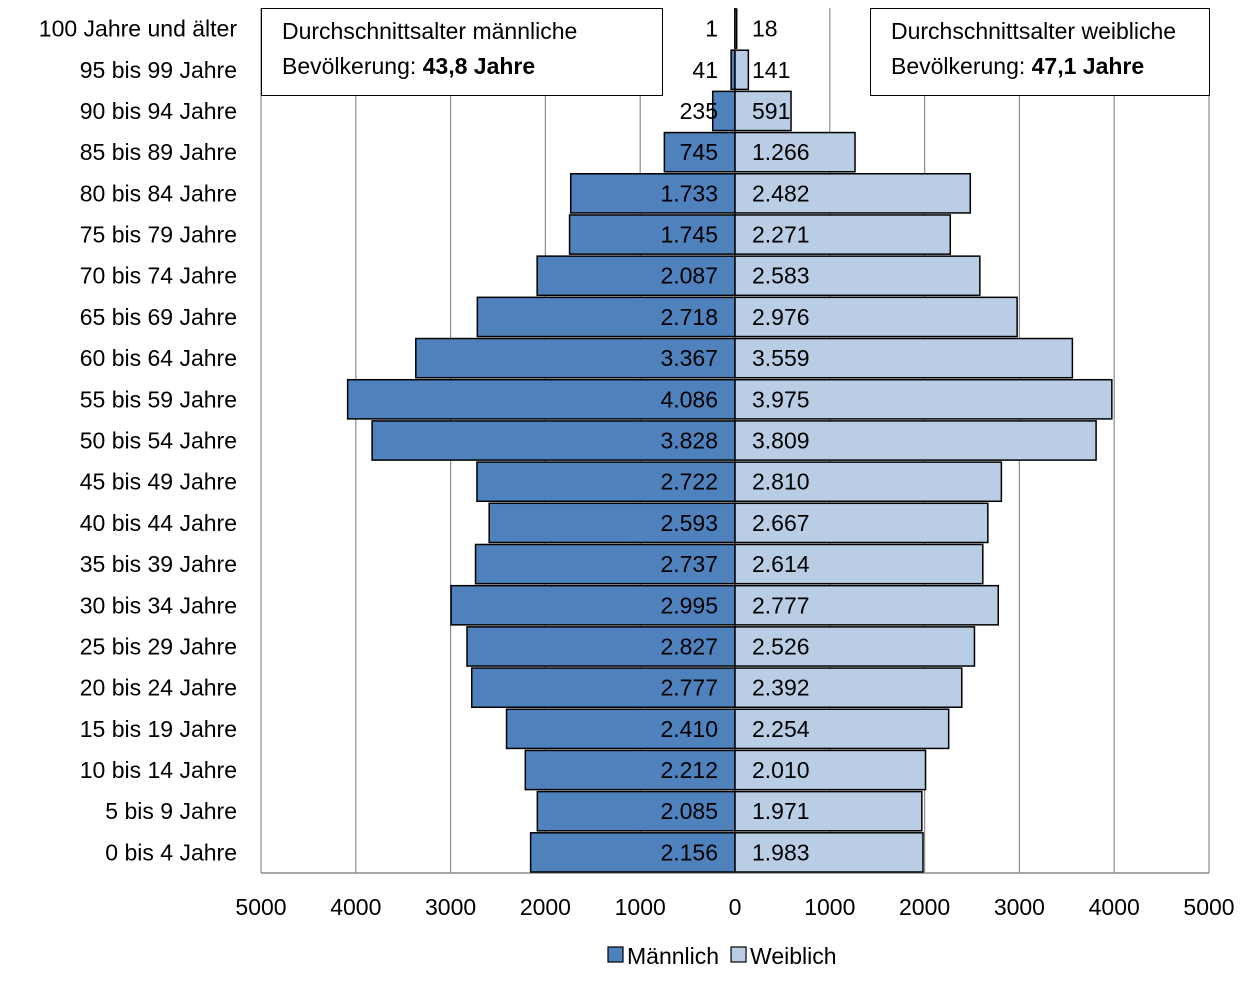  What do you see at coordinates (158, 770) in the screenshot?
I see `category-label-18: 10 bis 14 Jahre` at bounding box center [158, 770].